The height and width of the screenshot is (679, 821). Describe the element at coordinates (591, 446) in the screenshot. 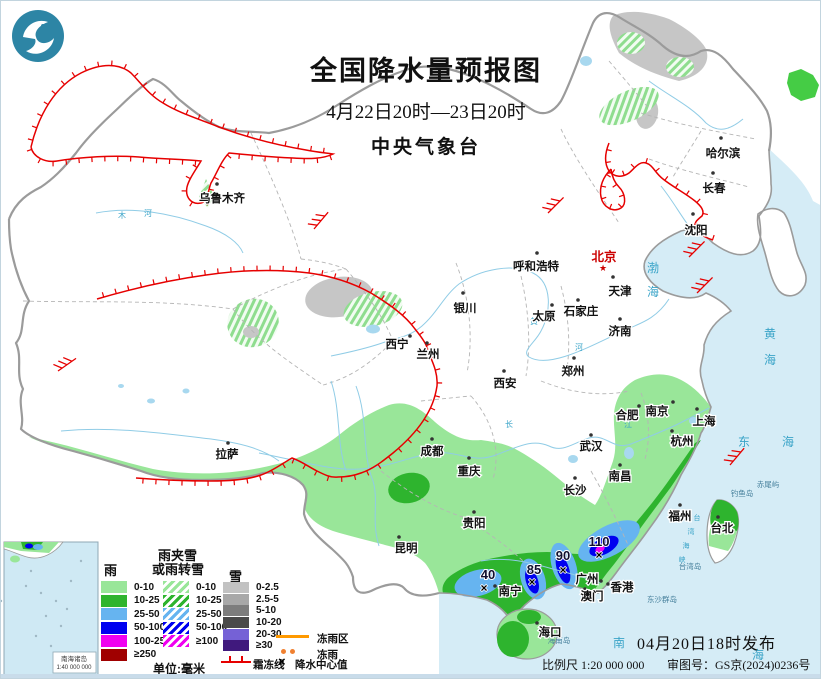

I see `city-label: 武汉` at that location.